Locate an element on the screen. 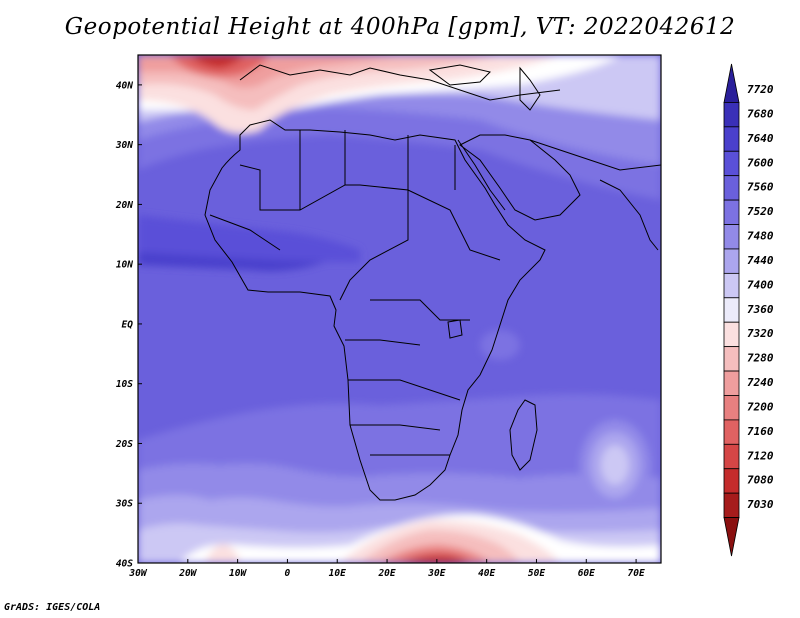 The width and height of the screenshot is (800, 618). lon-label: 60E is located at coordinates (586, 573).